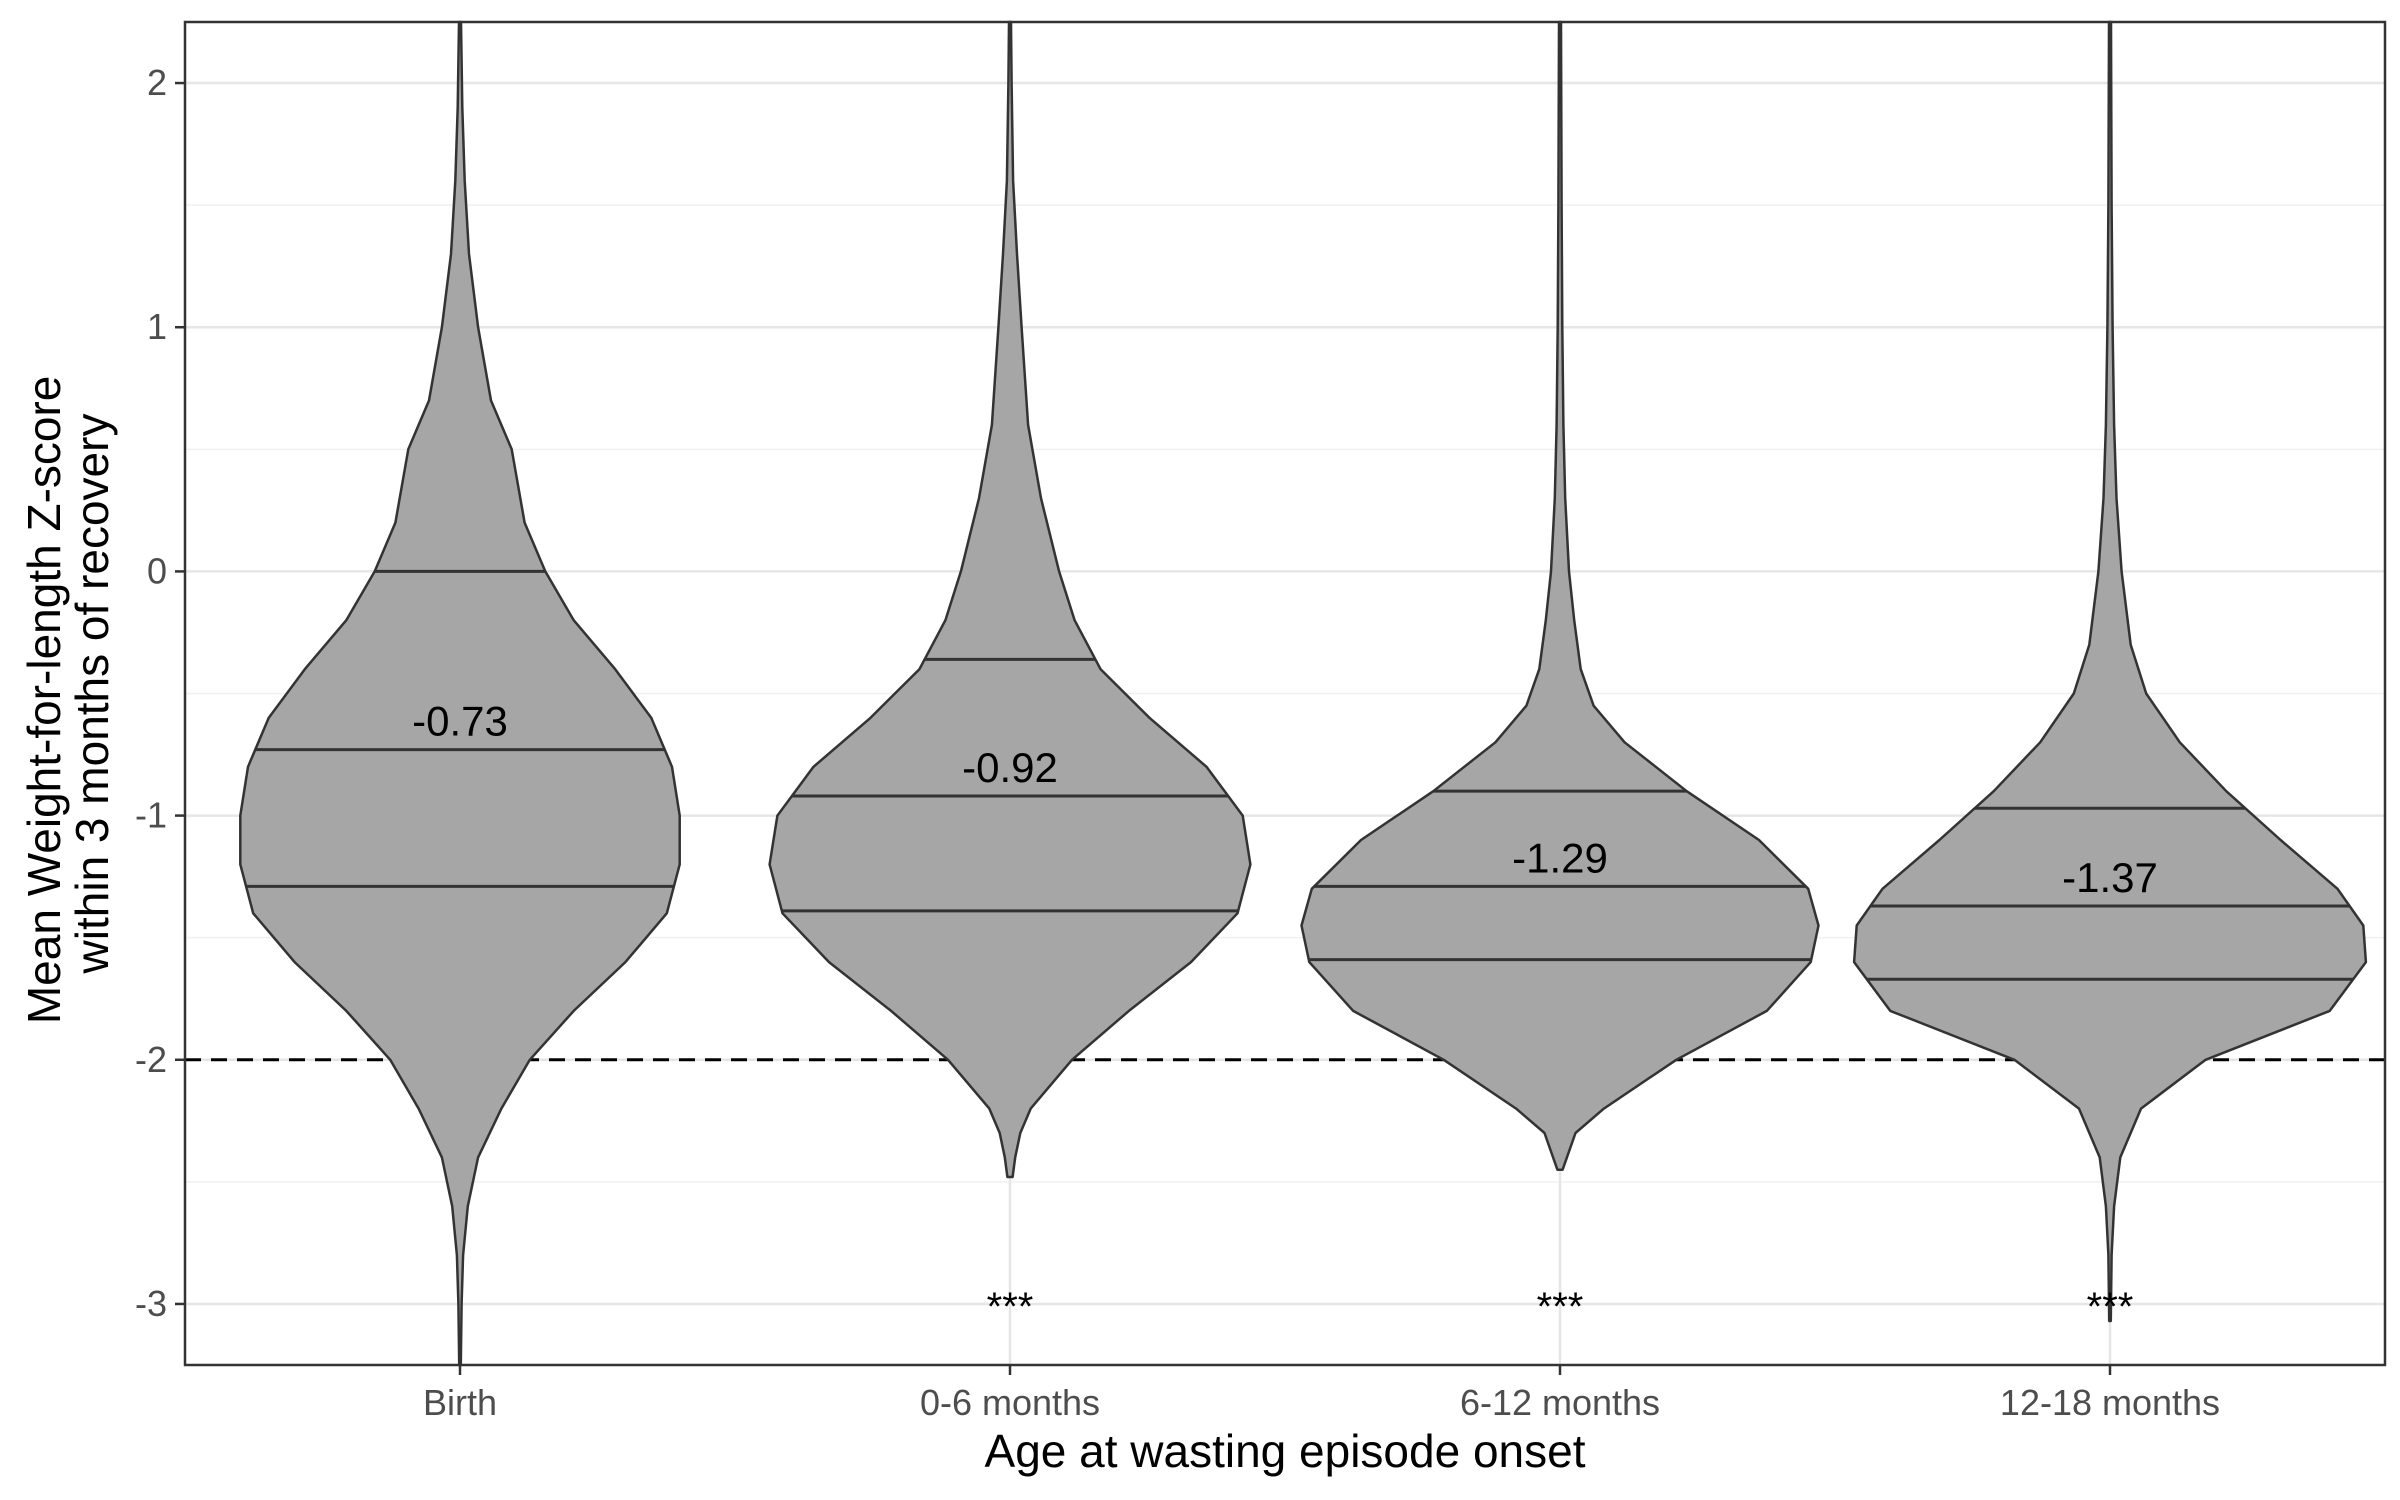 This screenshot has height=1500, width=2400. What do you see at coordinates (460, 721) in the screenshot?
I see `median-label: -0.73` at bounding box center [460, 721].